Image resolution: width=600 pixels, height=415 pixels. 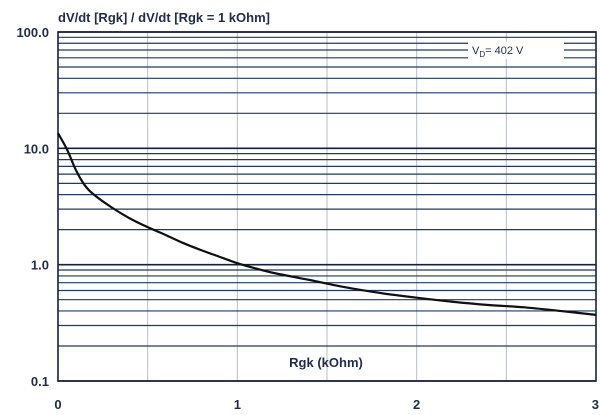 I want to click on x-tick-label: 2, so click(x=416, y=404).